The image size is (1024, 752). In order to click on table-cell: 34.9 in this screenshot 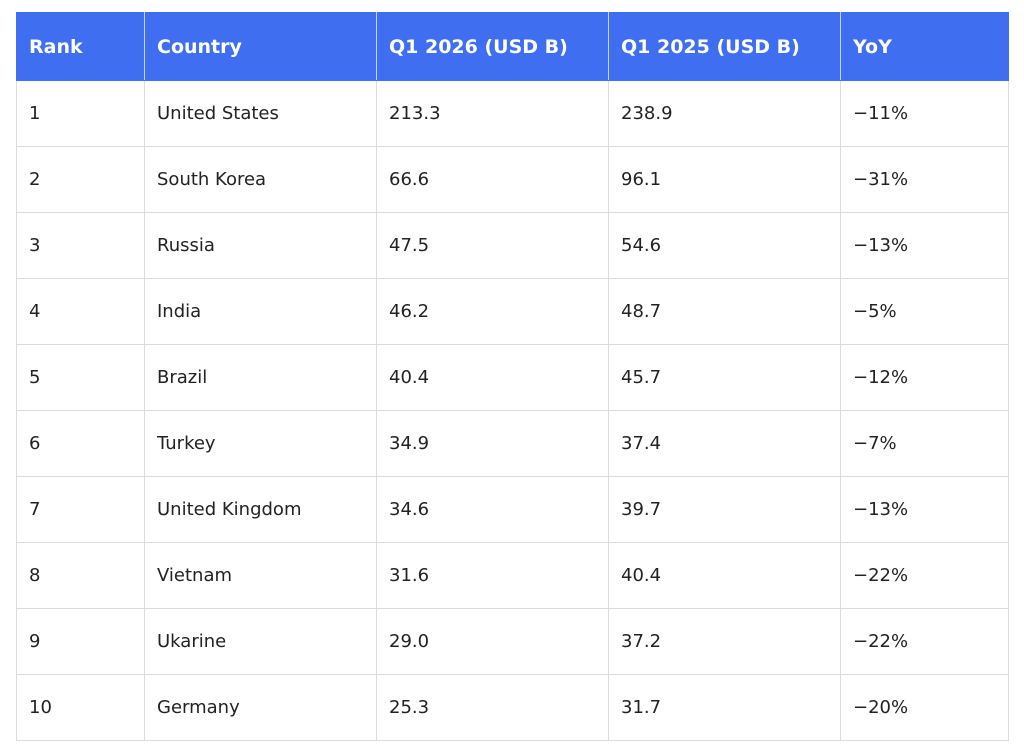, I will do `click(492, 443)`.